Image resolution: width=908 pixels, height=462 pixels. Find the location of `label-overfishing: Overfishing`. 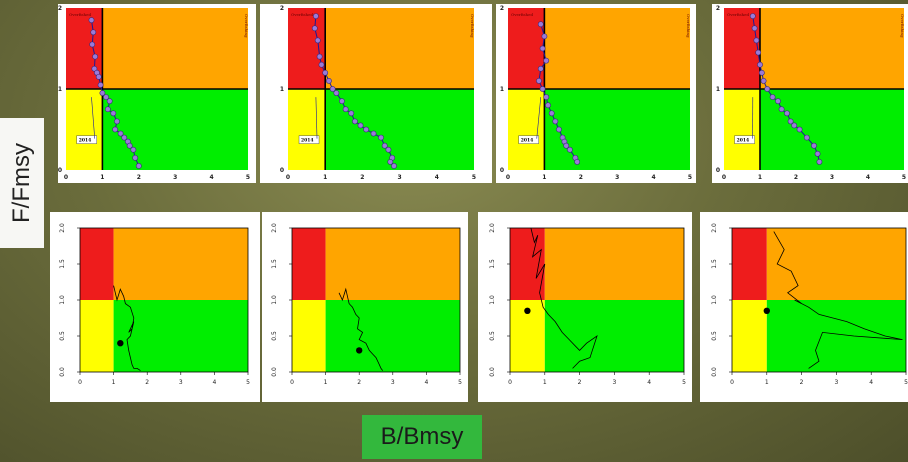

label-overfishing: Overfishing is located at coordinates (472, 26).